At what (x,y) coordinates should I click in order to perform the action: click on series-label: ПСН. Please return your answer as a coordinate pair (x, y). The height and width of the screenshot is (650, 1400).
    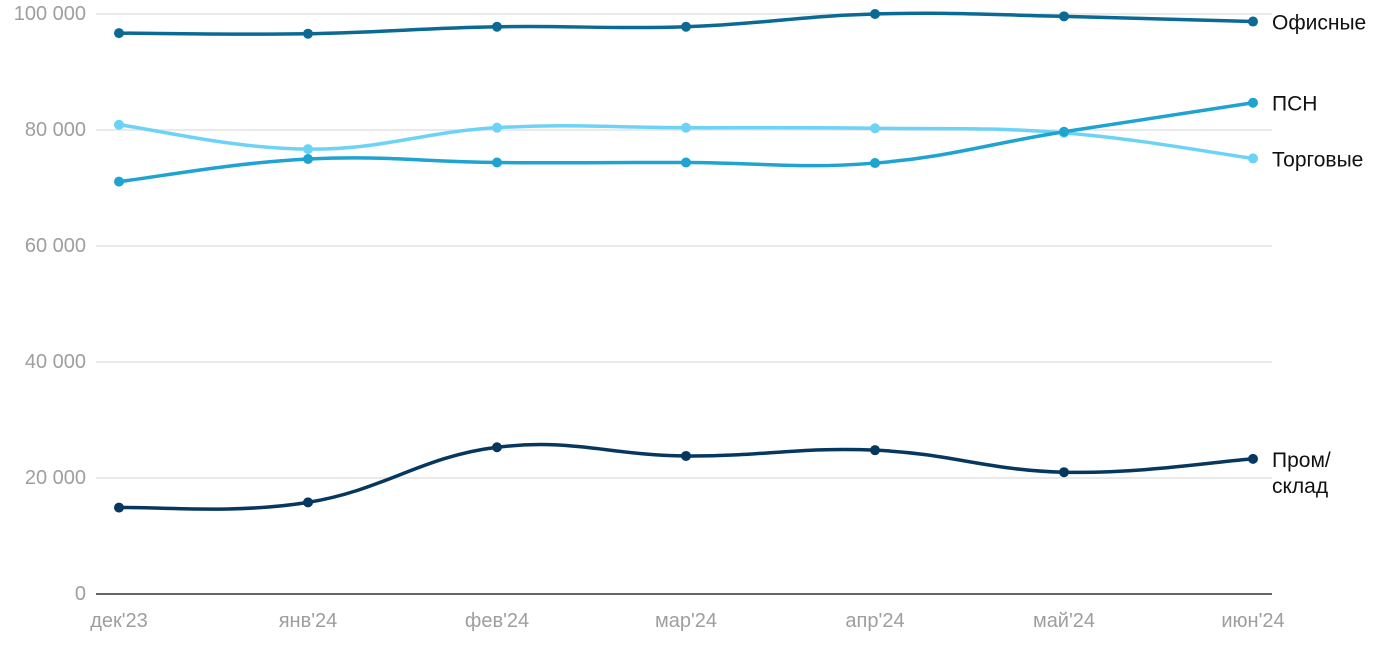
    Looking at the image, I should click on (1294, 104).